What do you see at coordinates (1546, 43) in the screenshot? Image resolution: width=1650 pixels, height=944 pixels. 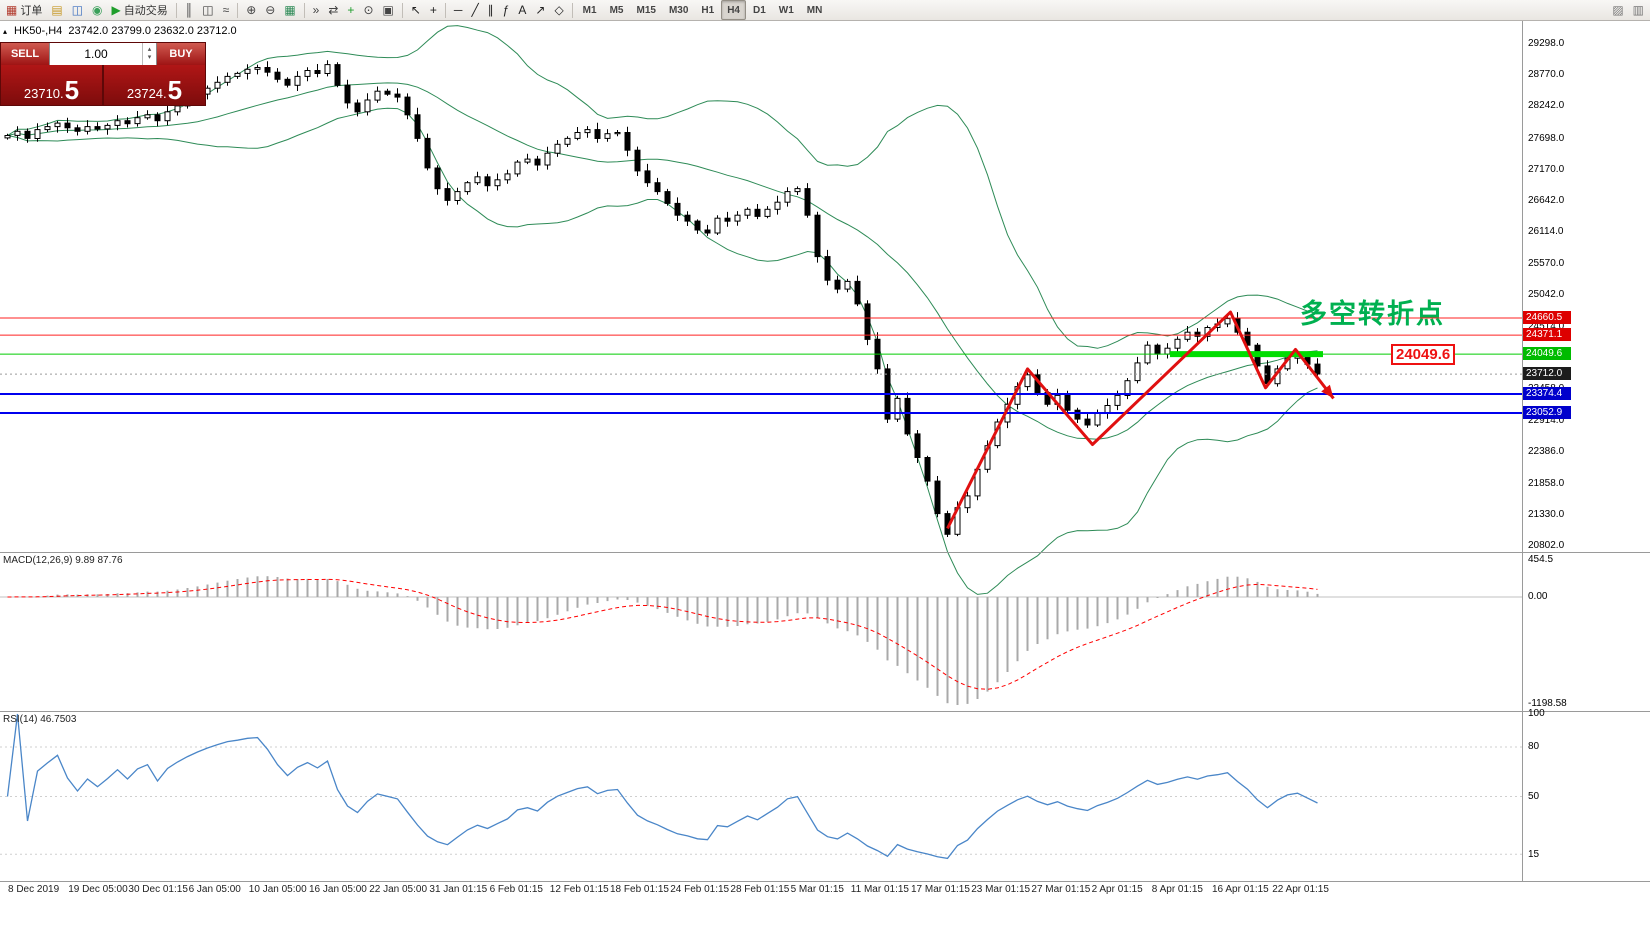 I see `price-tick: 29298.0` at bounding box center [1546, 43].